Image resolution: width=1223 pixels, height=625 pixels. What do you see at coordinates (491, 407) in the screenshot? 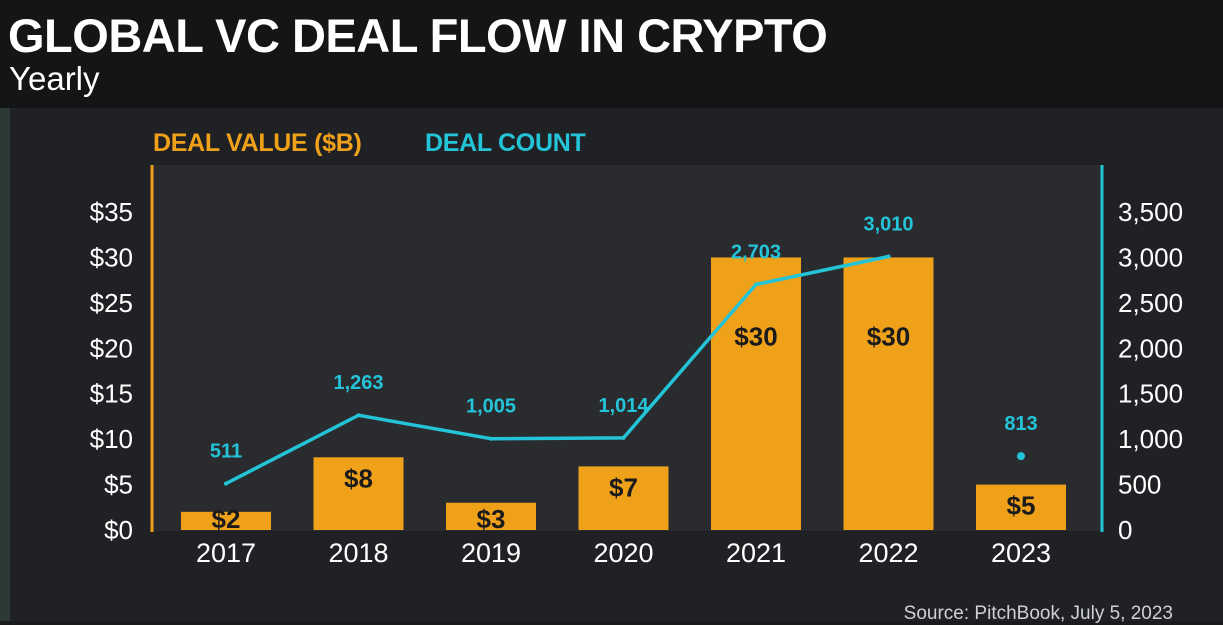
I see `deal-count-label: 1,005` at bounding box center [491, 407].